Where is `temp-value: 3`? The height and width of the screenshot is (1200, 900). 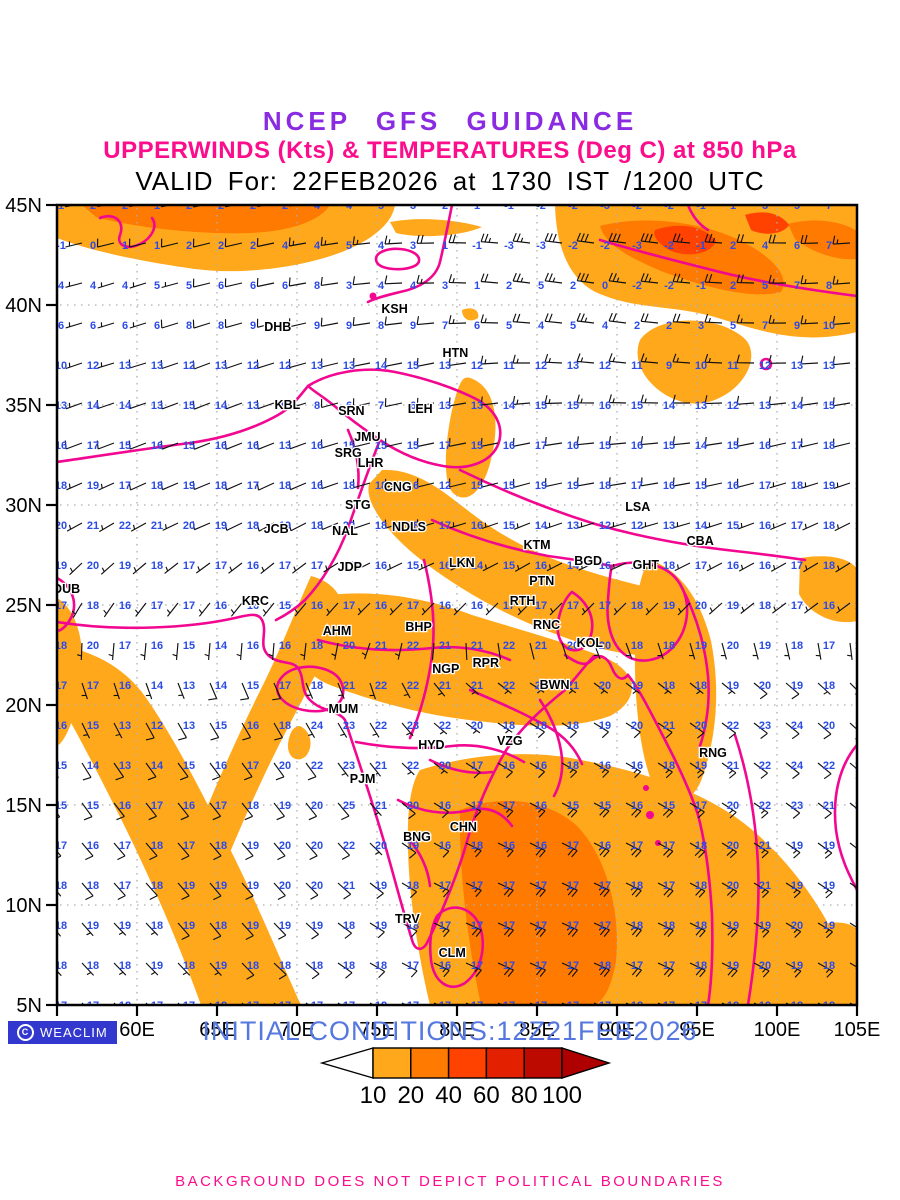 temp-value: 3 is located at coordinates (701, 326).